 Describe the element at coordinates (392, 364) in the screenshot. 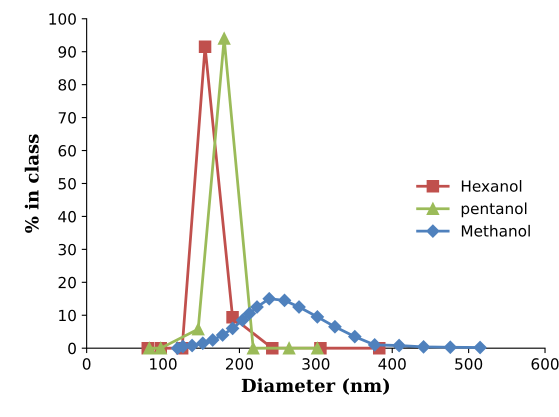

I see `x-tick-label: 400` at that location.